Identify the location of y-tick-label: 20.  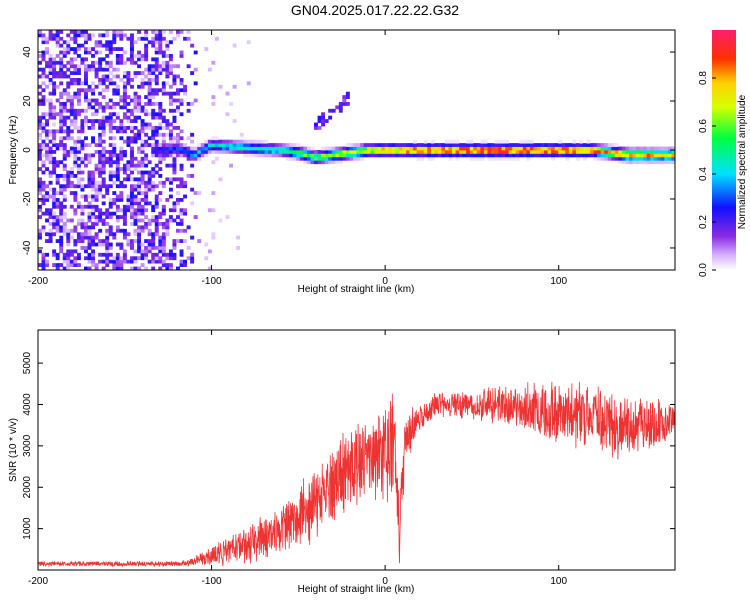
(27, 101).